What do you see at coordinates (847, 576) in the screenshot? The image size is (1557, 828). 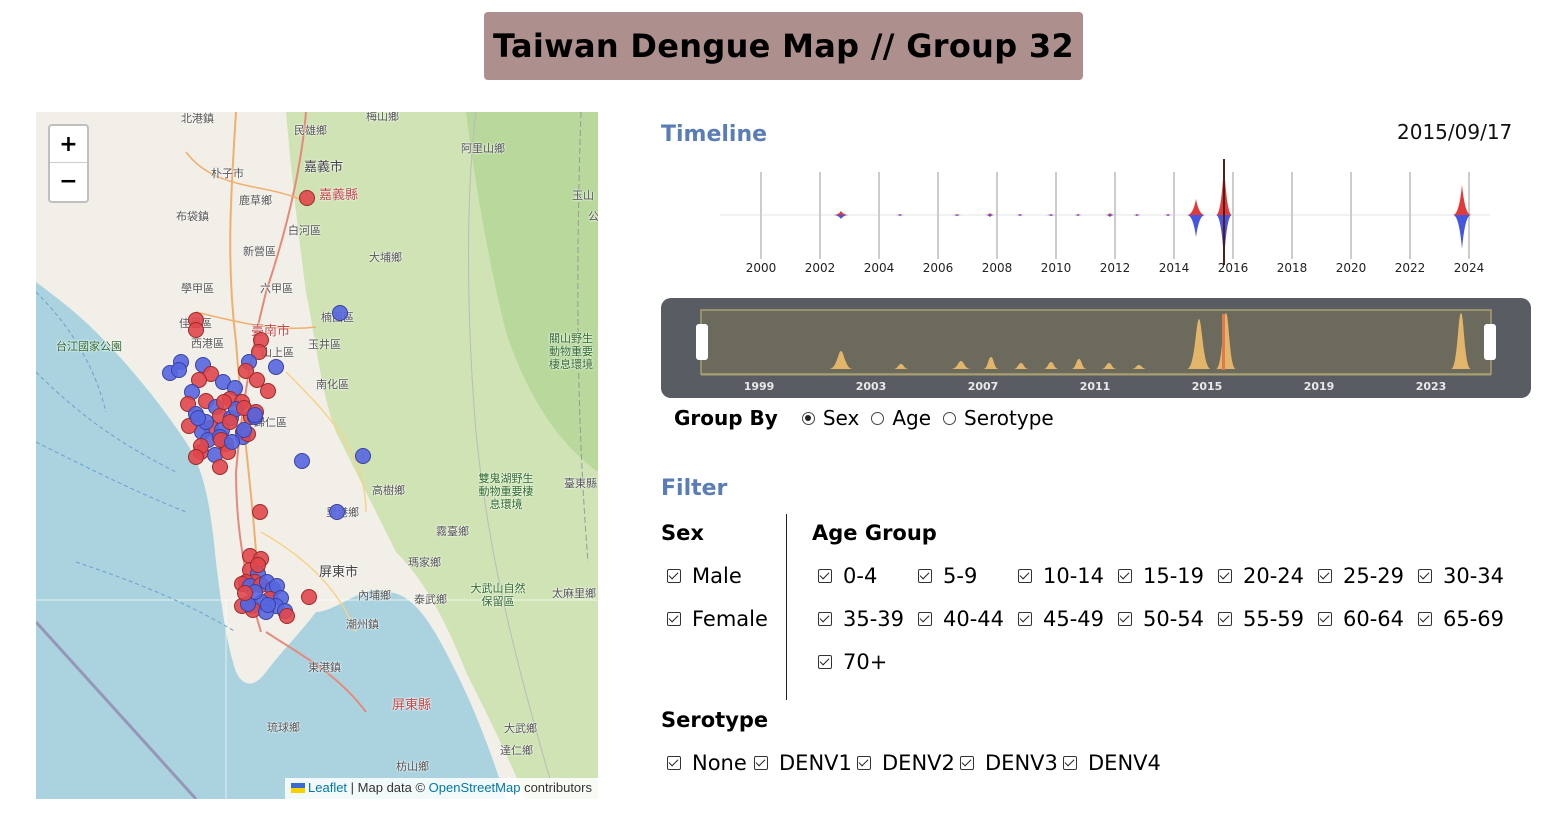 I see `filter-age-checkbox: 0-4` at bounding box center [847, 576].